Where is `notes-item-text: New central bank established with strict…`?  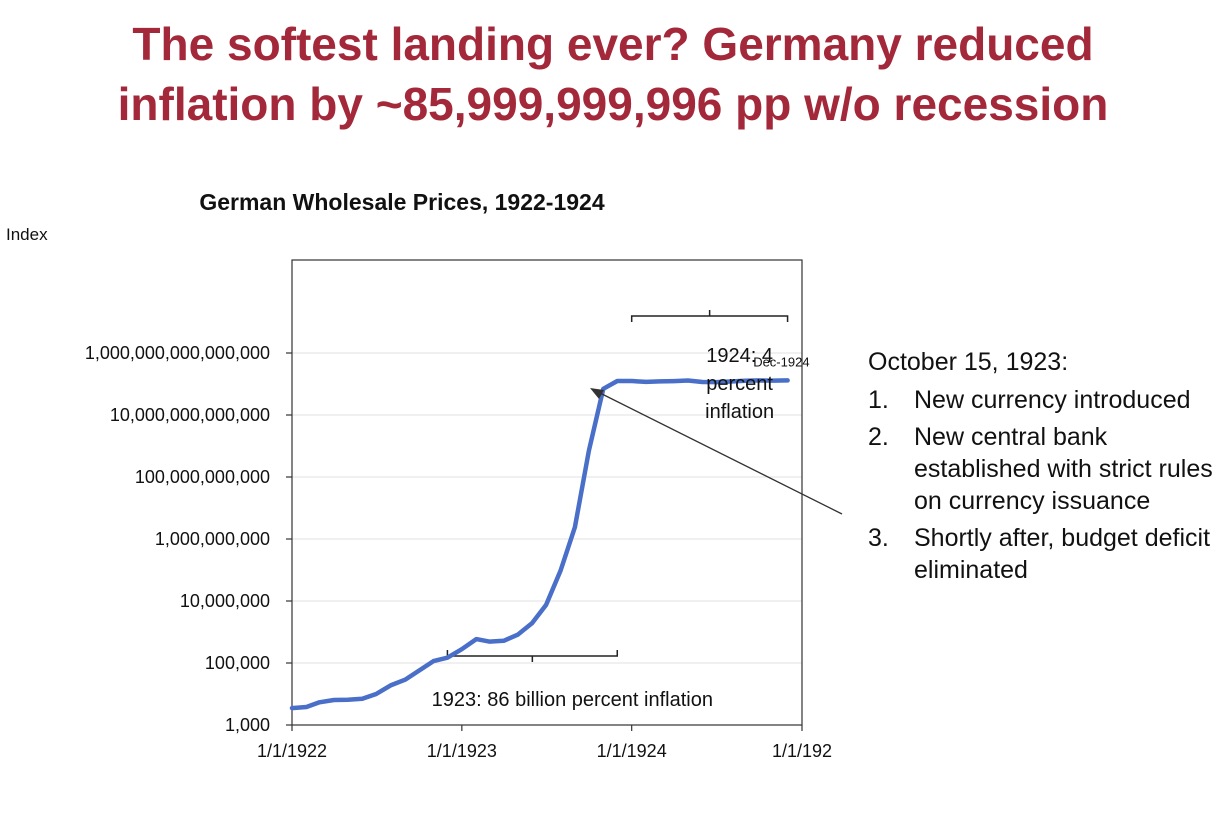 notes-item-text: New central bank established with strict… is located at coordinates (1063, 469).